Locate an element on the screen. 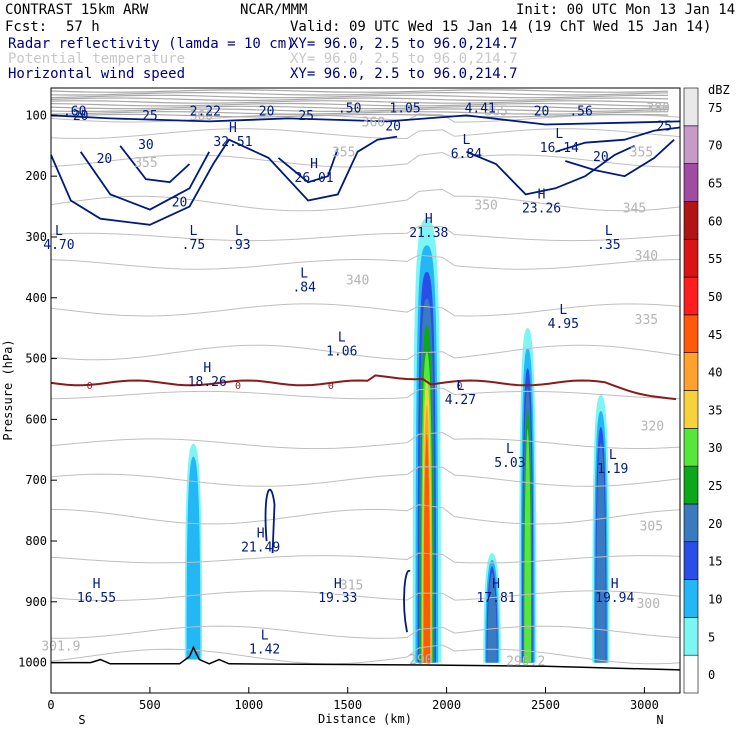 This screenshot has height=744, width=740. theta-label-7: 355 is located at coordinates (641, 153).